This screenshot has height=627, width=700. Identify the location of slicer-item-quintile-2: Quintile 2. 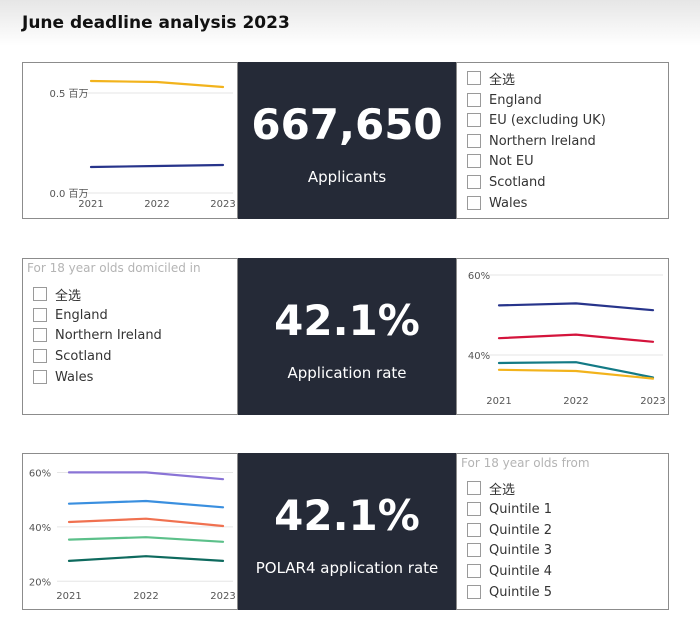
(509, 530).